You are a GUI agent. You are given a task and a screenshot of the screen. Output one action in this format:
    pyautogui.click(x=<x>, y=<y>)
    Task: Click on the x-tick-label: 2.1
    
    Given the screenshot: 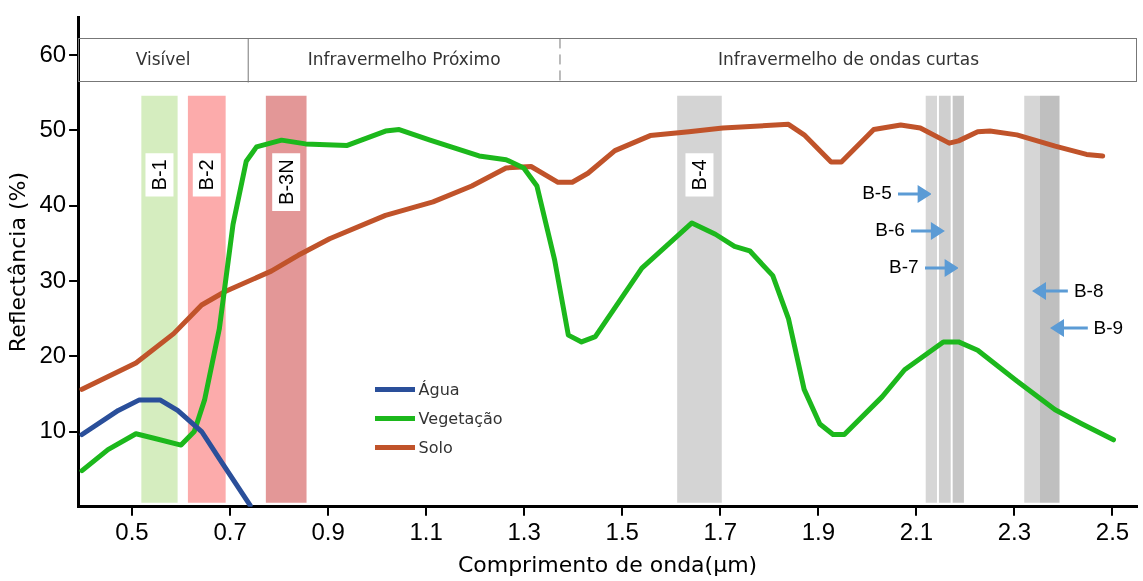 What is the action you would take?
    pyautogui.click(x=916, y=531)
    